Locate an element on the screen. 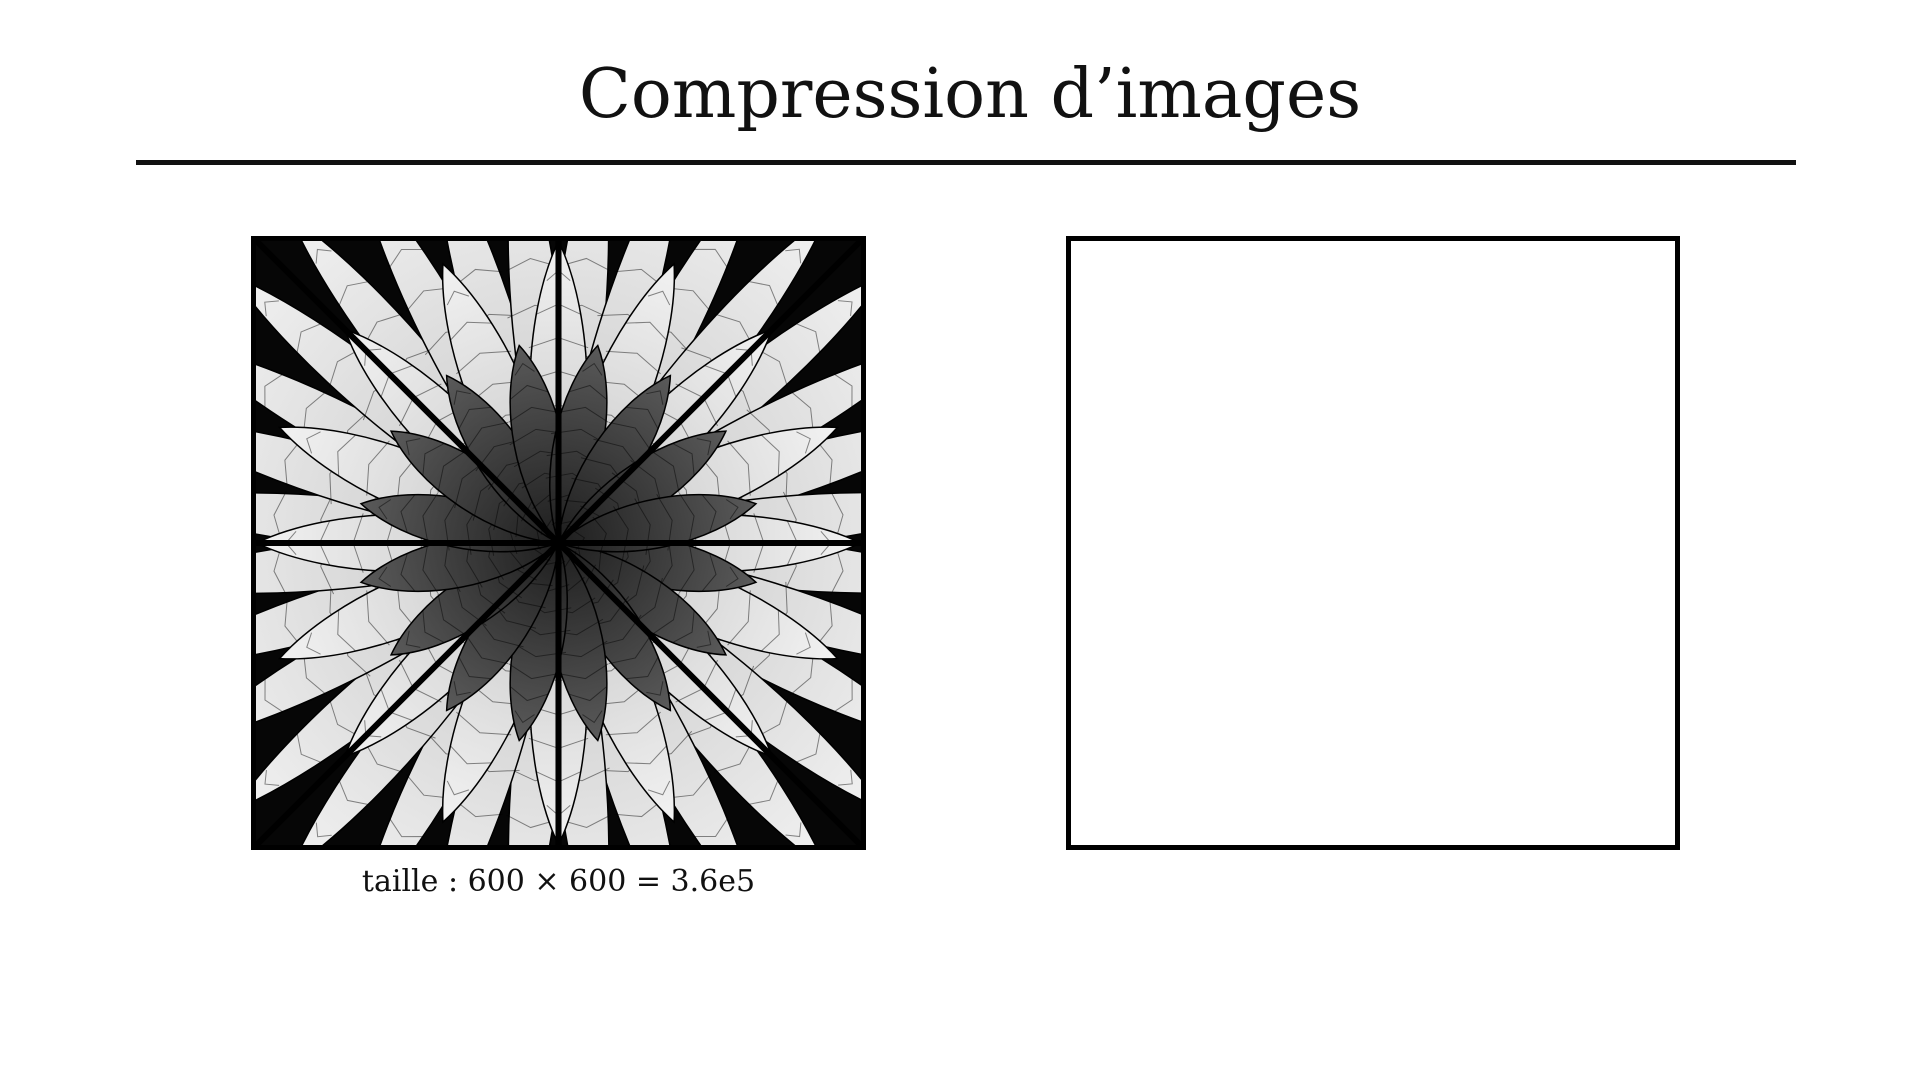 This screenshot has height=1080, width=1920. slide-title: Compression d’images is located at coordinates (970, 94).